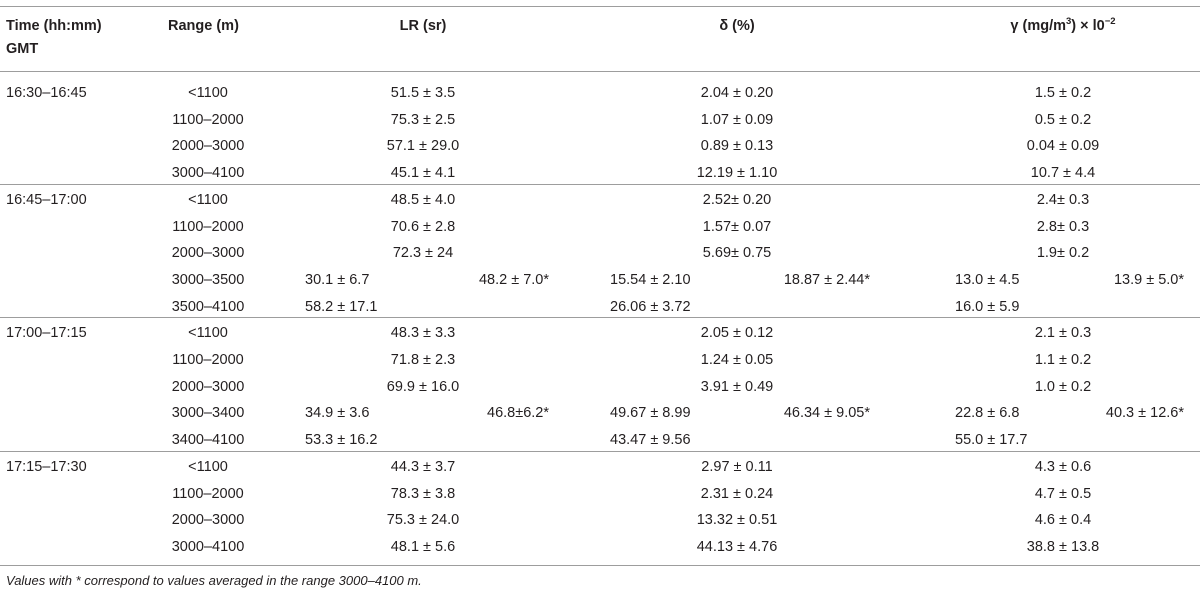 Image resolution: width=1200 pixels, height=597 pixels. What do you see at coordinates (518, 413) in the screenshot?
I see `lr-averaged-cell: 46.8±6.2*` at bounding box center [518, 413].